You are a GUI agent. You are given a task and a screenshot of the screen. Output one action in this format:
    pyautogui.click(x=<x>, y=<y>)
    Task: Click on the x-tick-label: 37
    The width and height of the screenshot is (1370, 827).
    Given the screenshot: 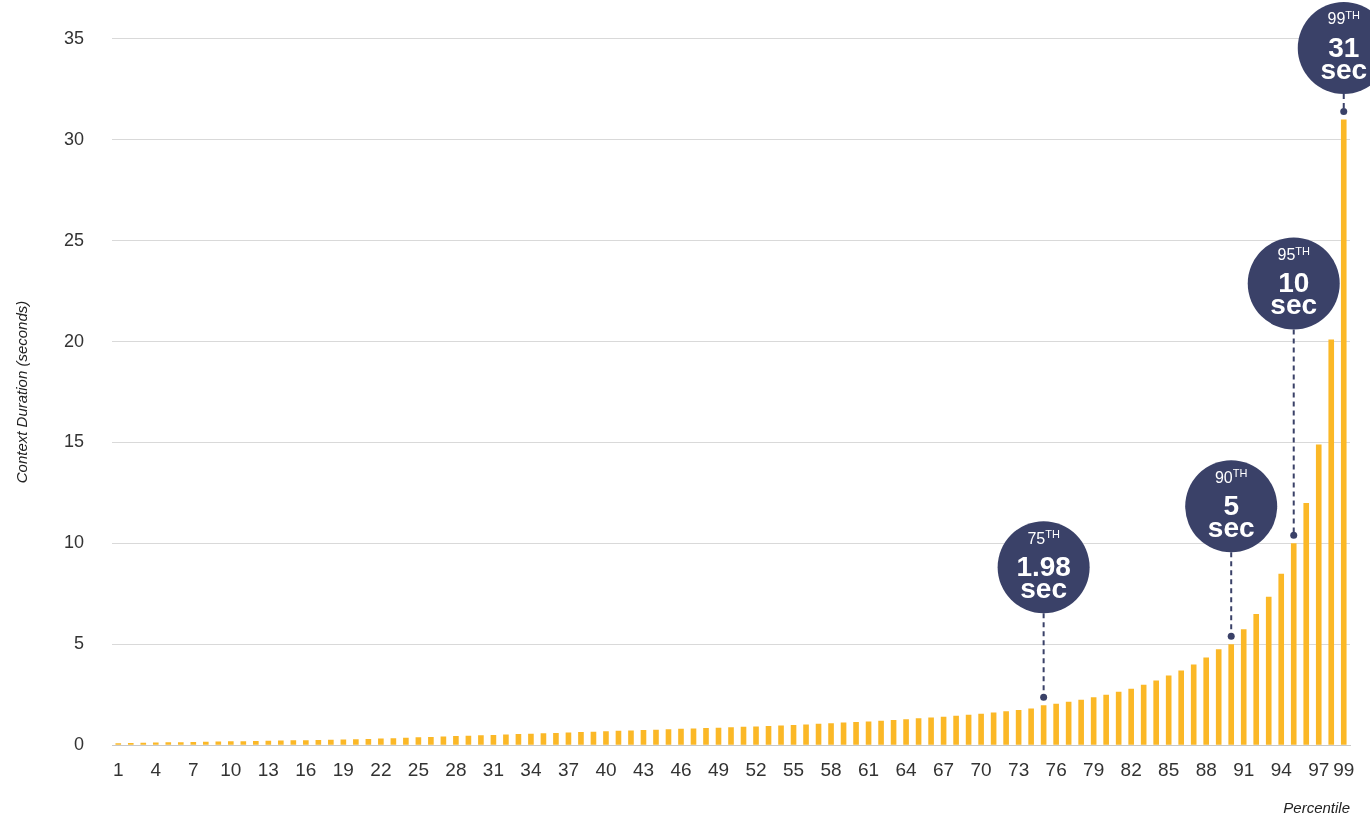 What is the action you would take?
    pyautogui.click(x=568, y=769)
    